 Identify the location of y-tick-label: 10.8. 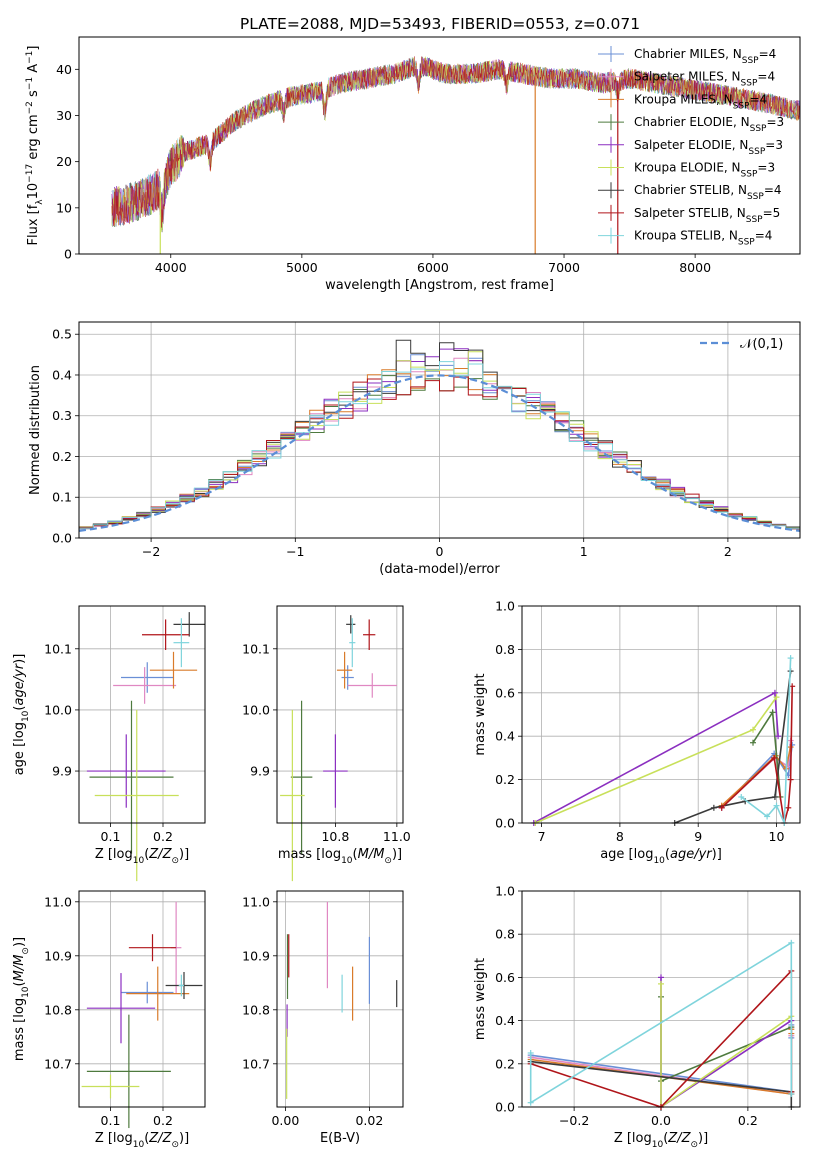
(256, 1009).